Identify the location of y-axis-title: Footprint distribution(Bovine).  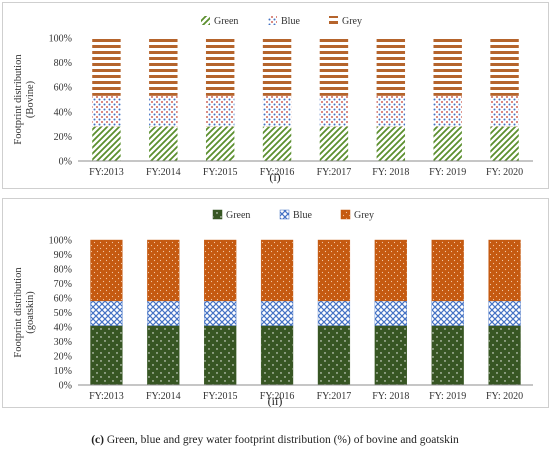
(24, 99).